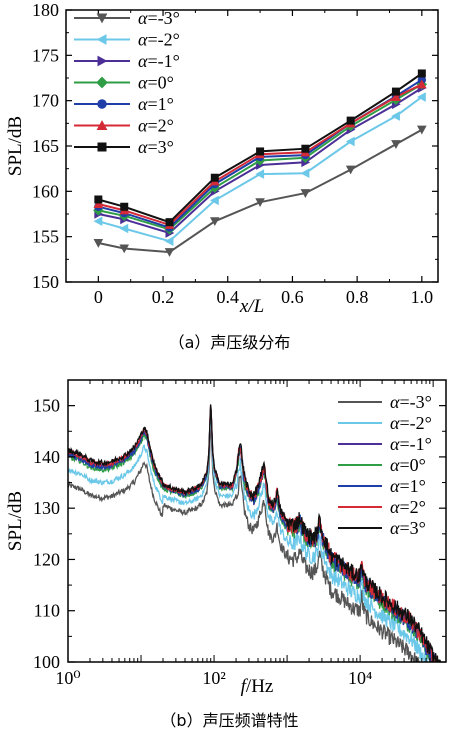 Image resolution: width=459 pixels, height=735 pixels. What do you see at coordinates (102, 147) in the screenshot?
I see `legend-marker-a=3` at bounding box center [102, 147].